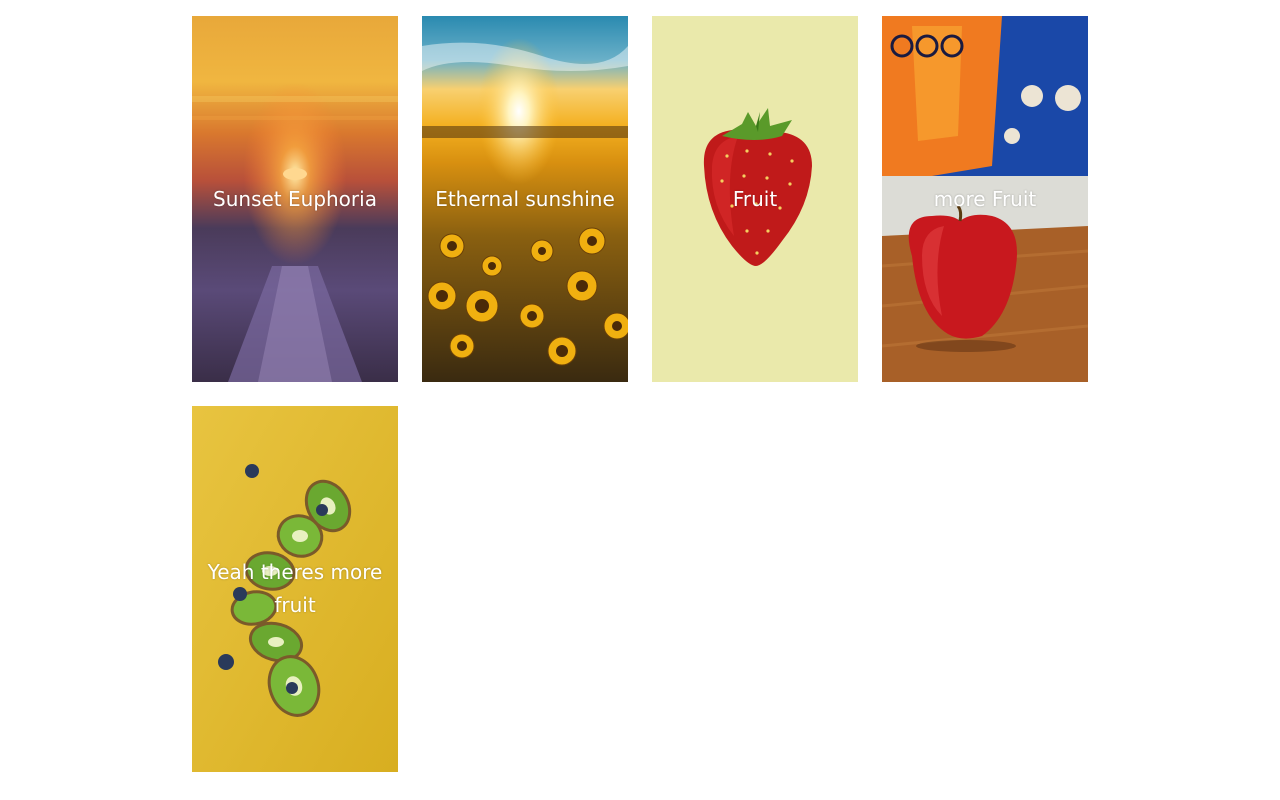  I want to click on sunset-pier-image, so click(295, 199).